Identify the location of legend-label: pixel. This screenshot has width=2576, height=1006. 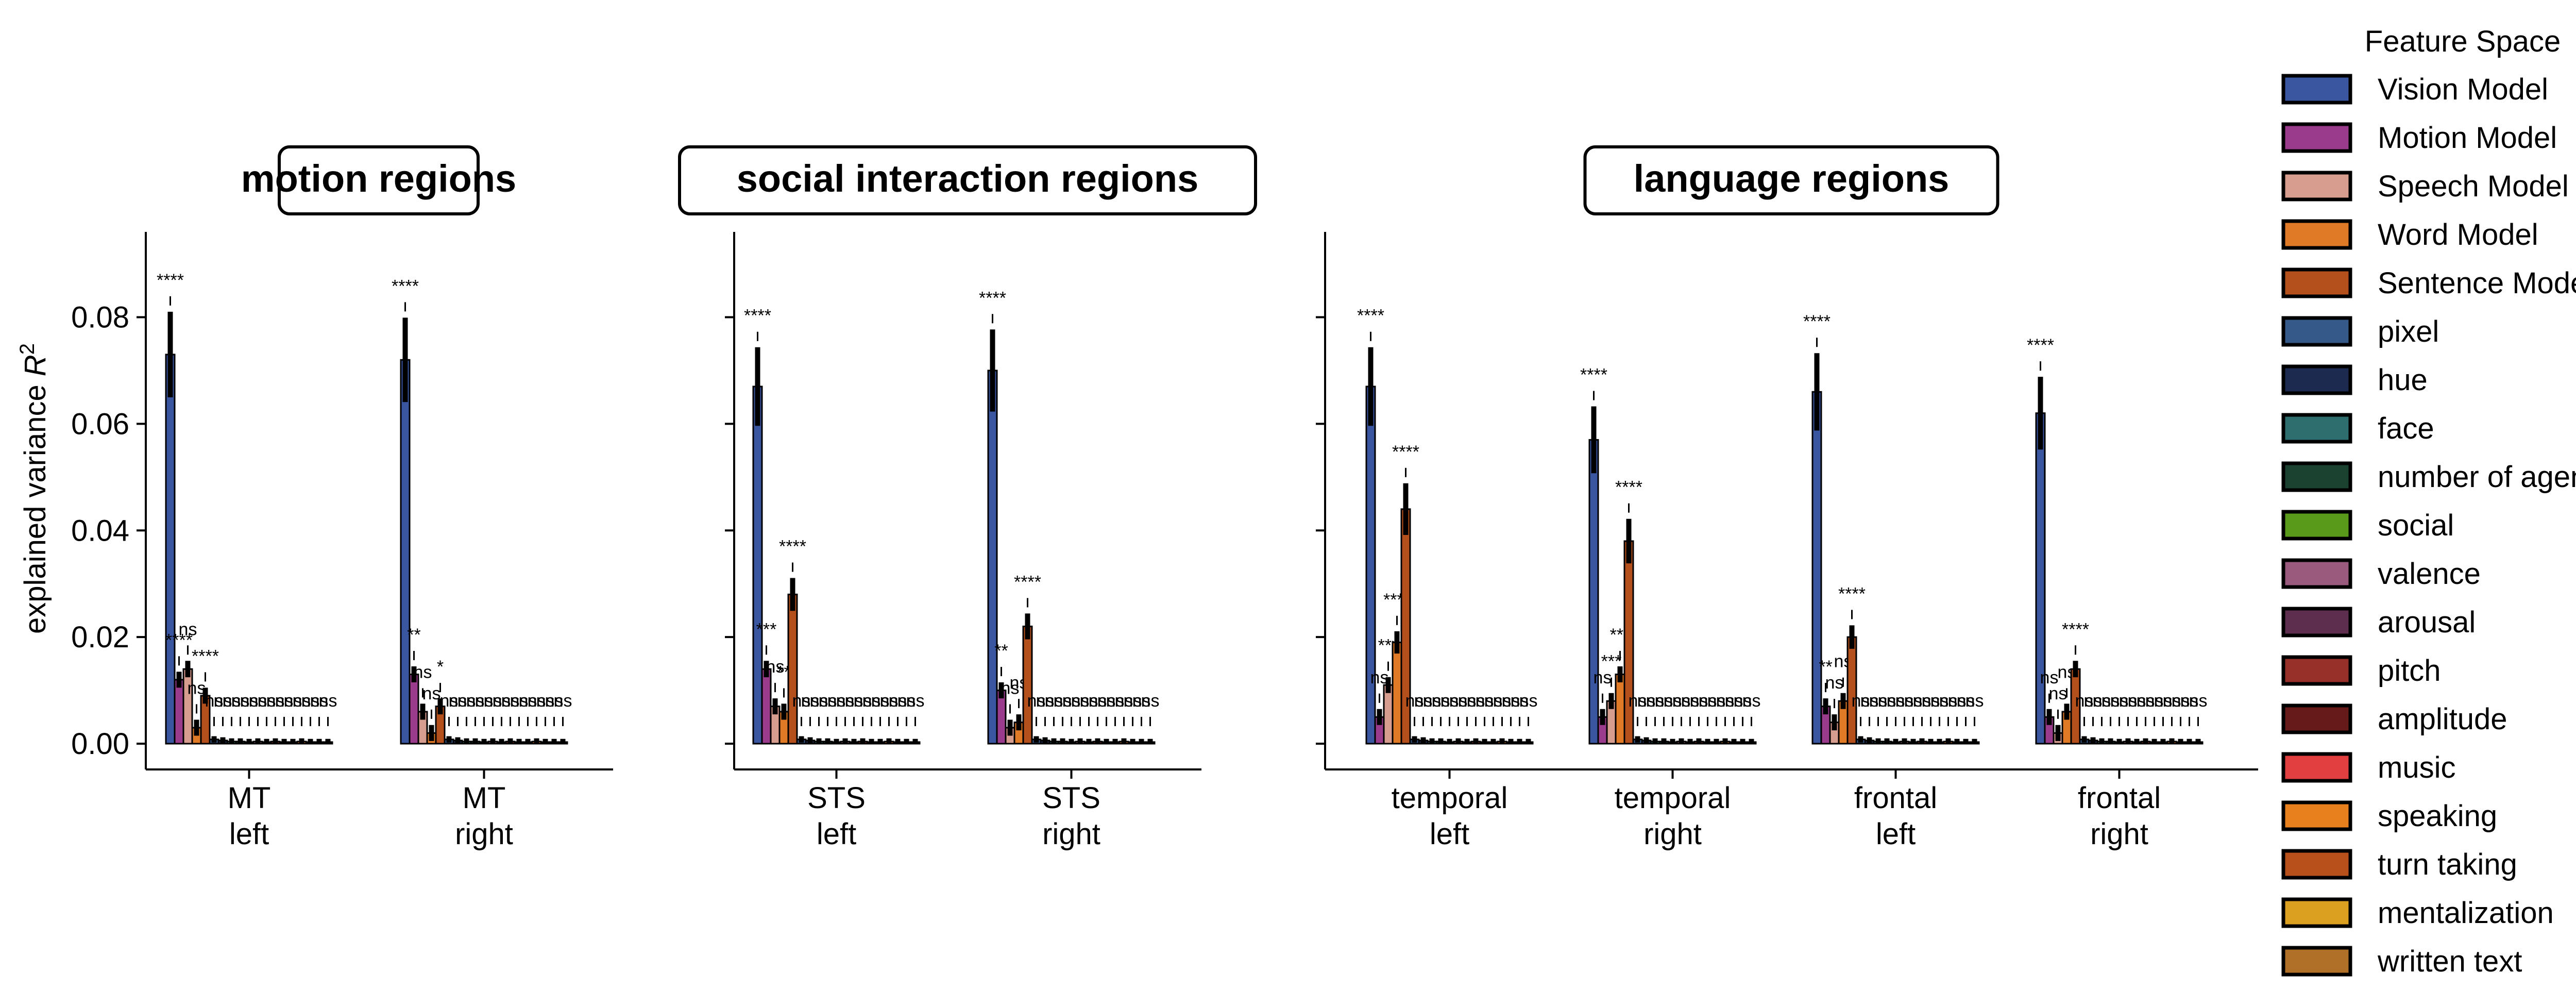
(2408, 332).